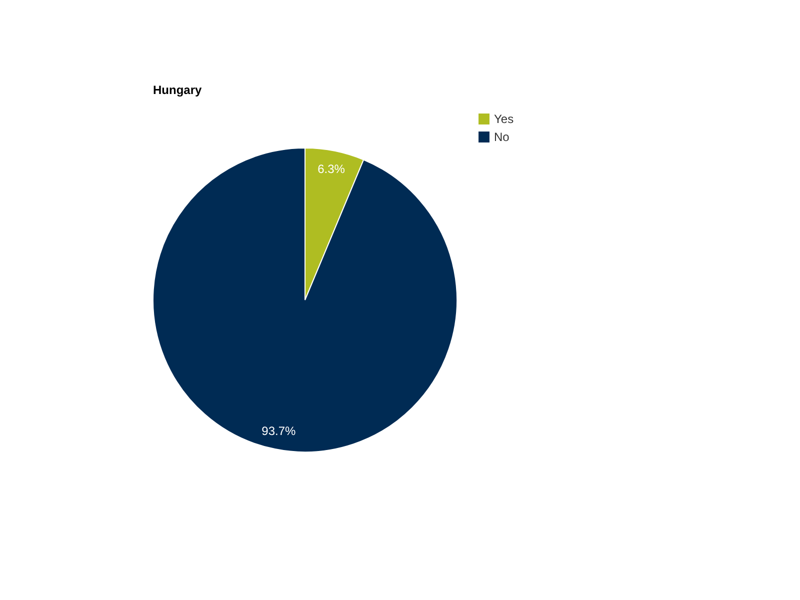  I want to click on chart-title: Hungary, so click(177, 90).